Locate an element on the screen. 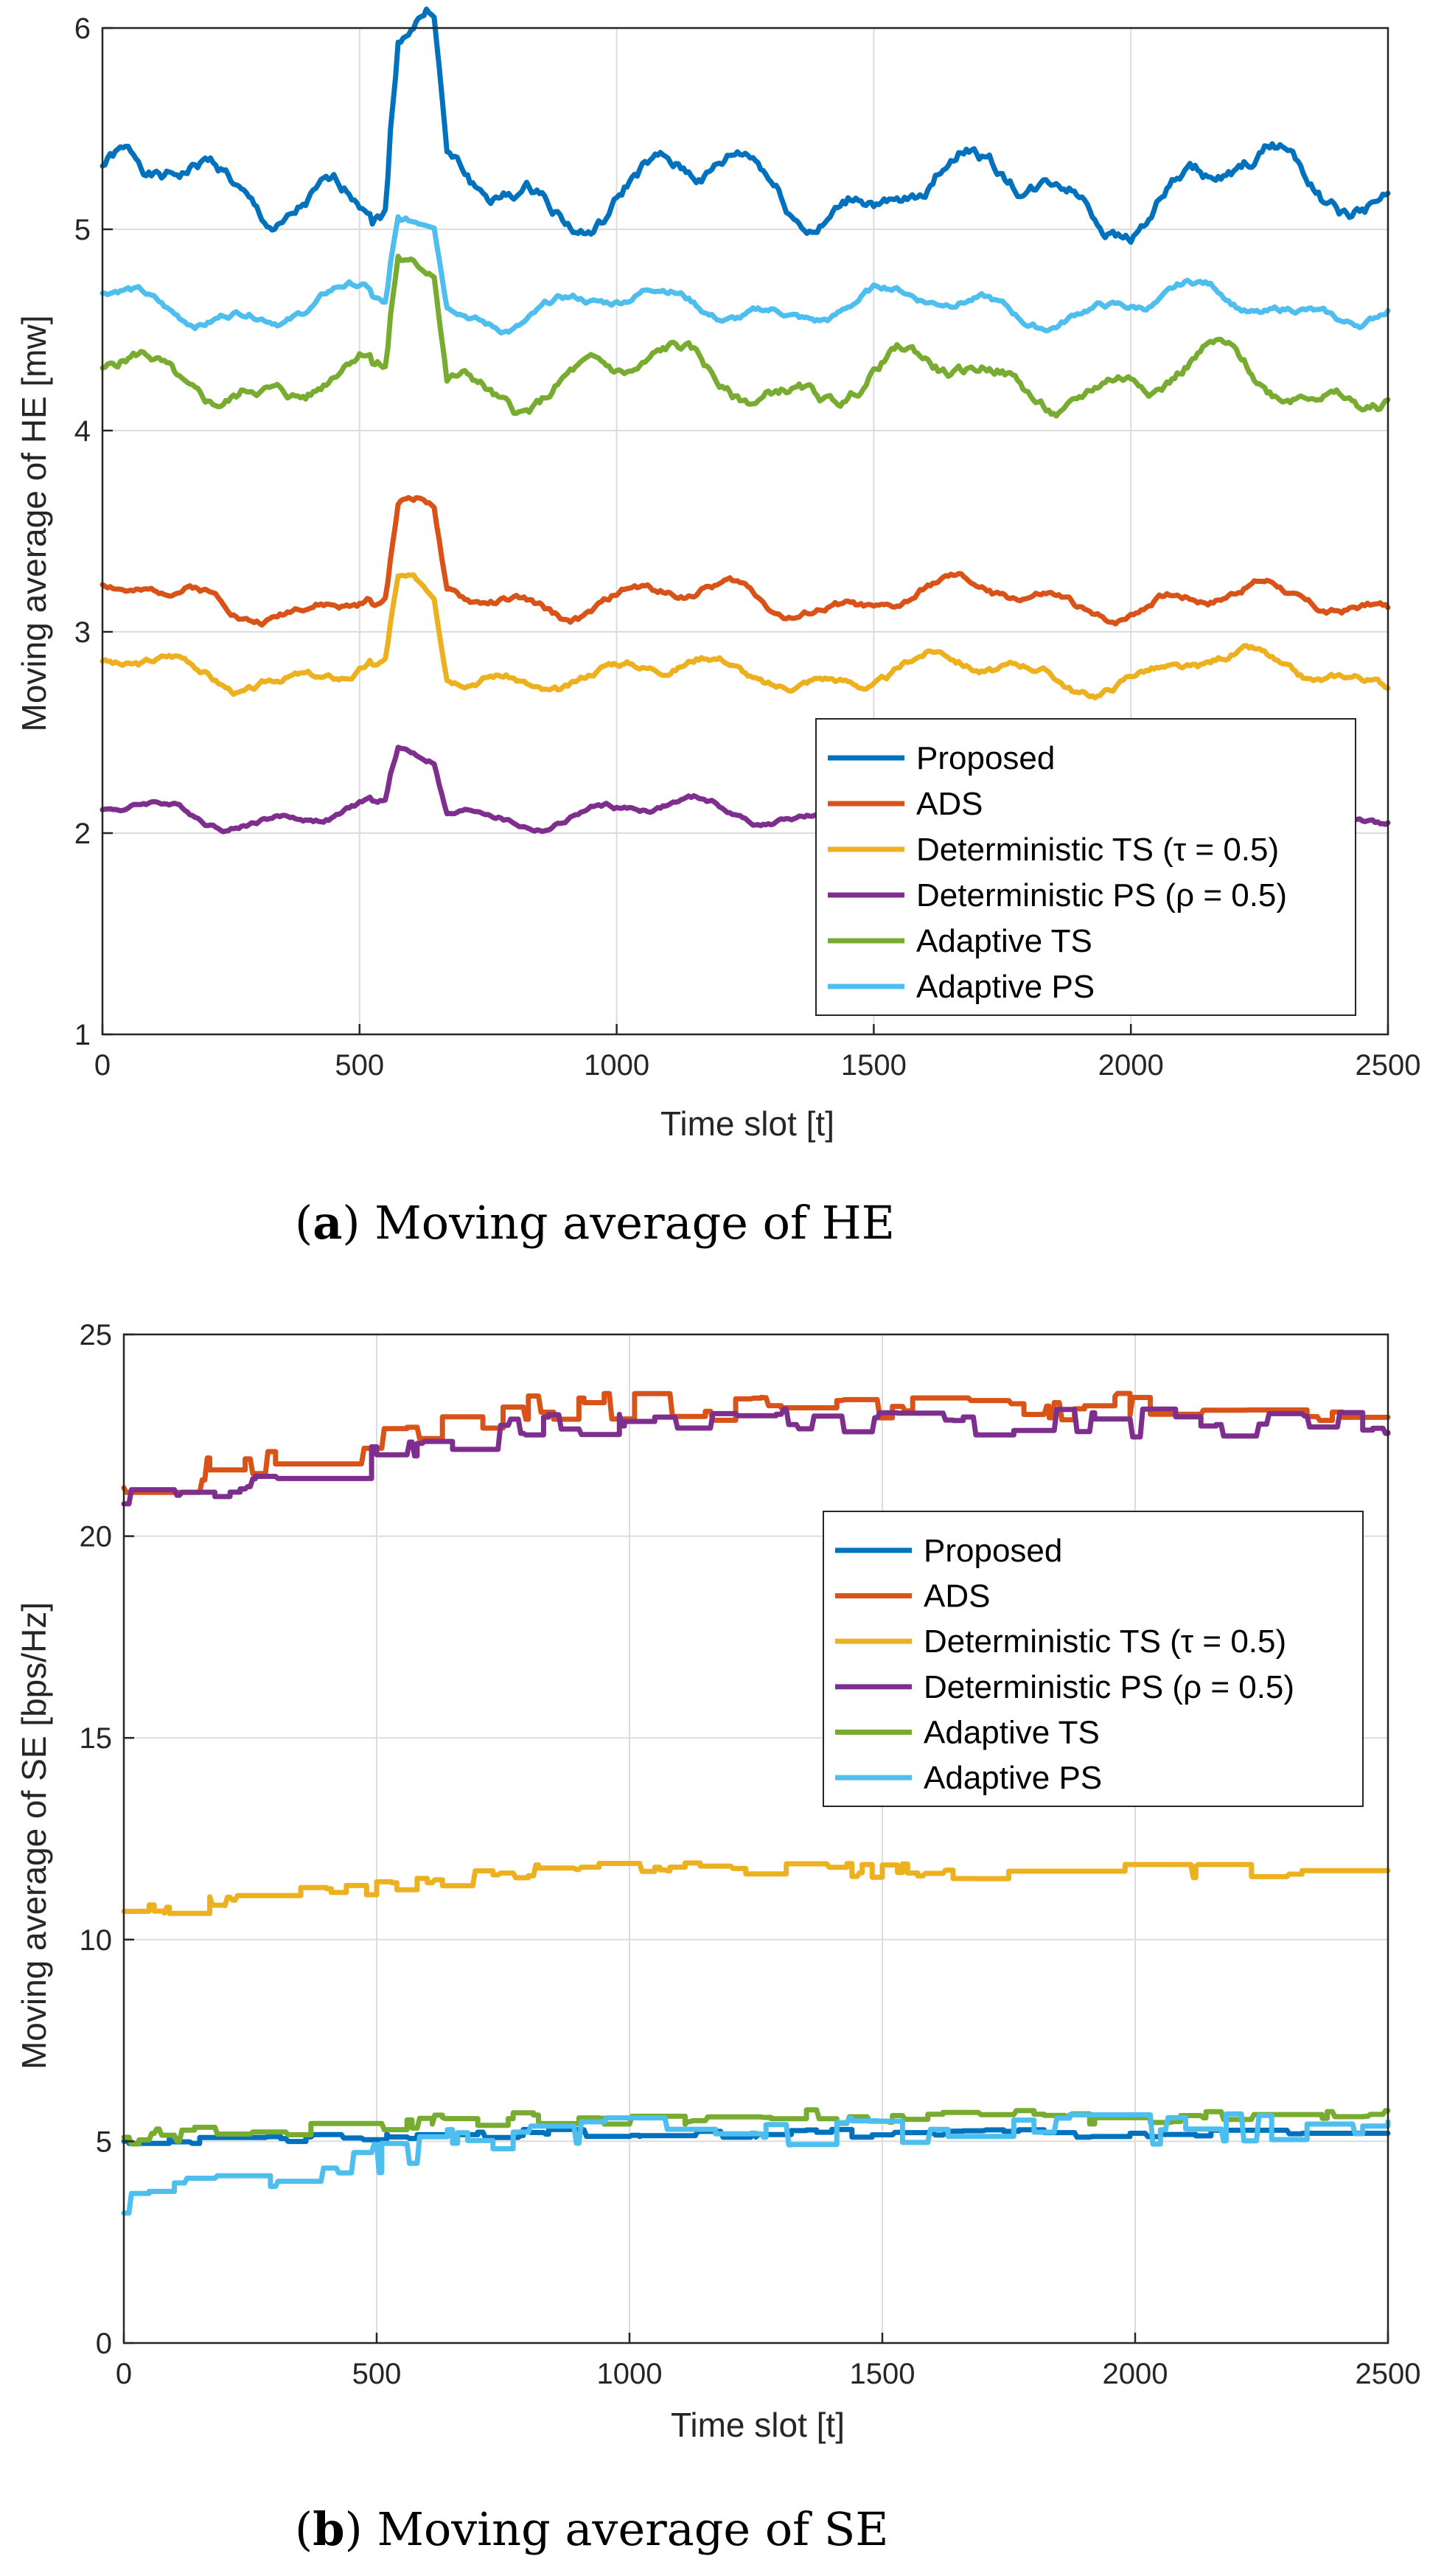  panel-a-caption-label: a is located at coordinates (327, 1223).